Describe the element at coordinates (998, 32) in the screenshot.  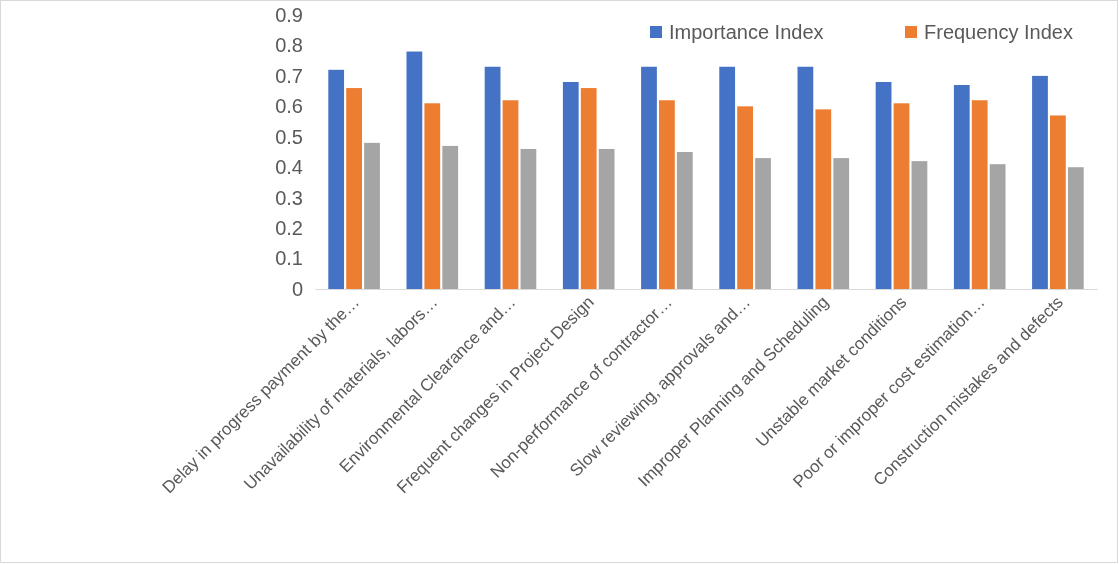
I see `legend-label: Frequency Index` at that location.